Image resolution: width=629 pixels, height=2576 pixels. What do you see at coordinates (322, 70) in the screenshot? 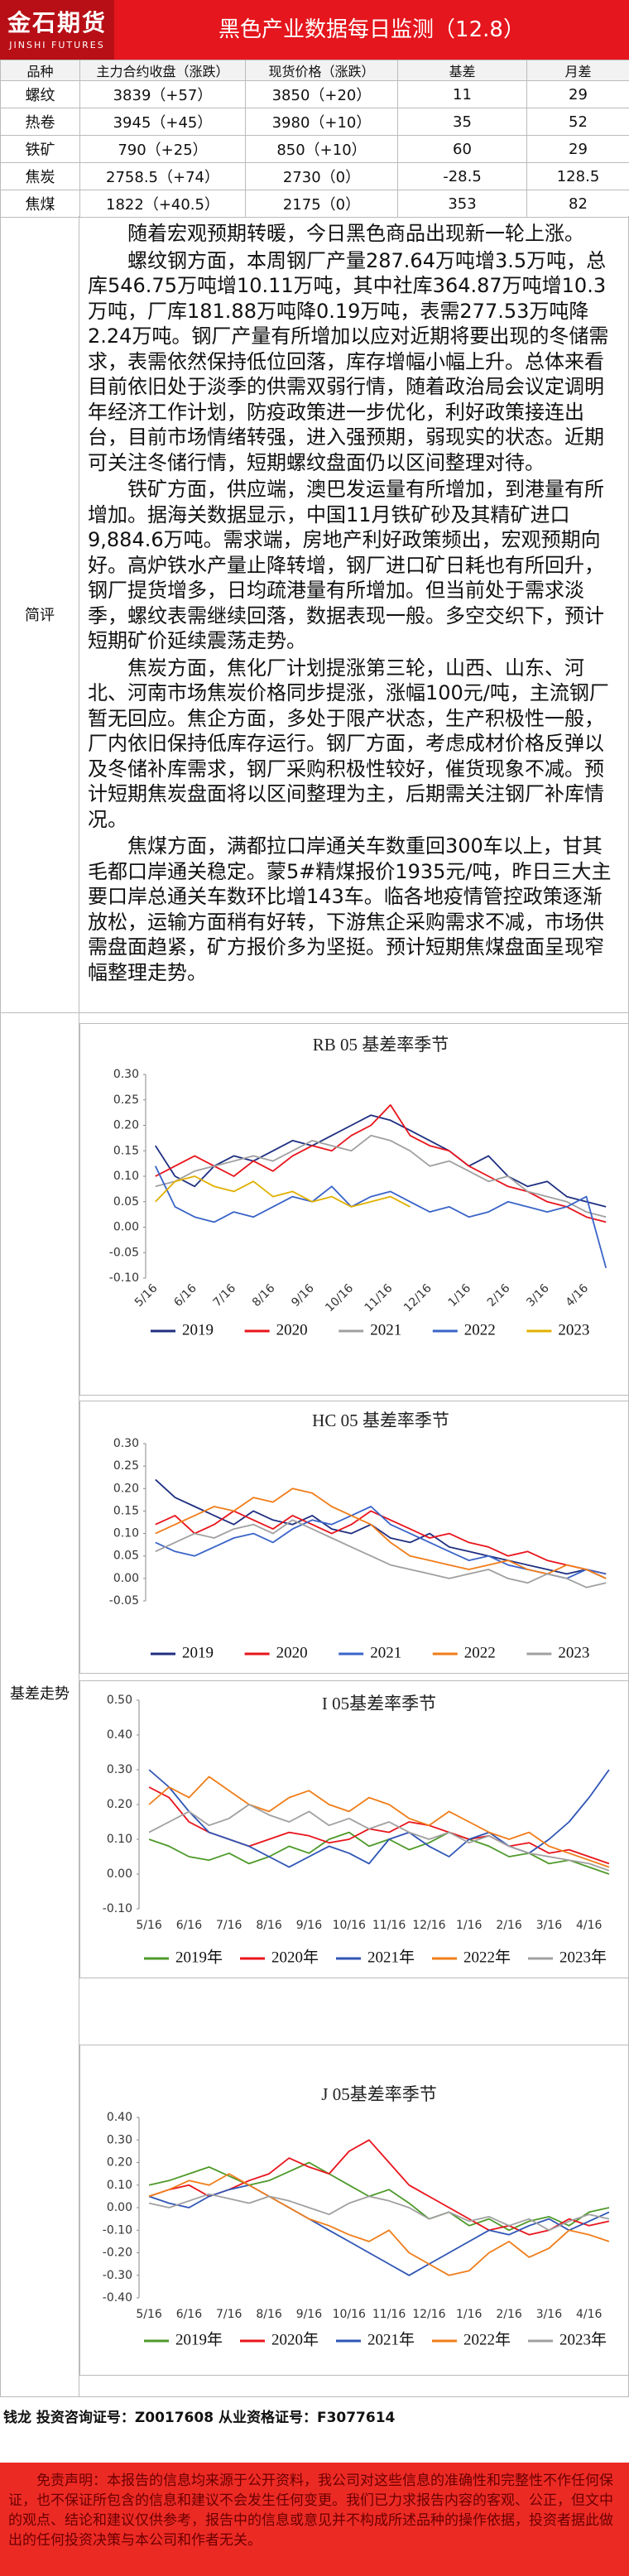
I see `column-header: 现货价格（涨跌）` at bounding box center [322, 70].